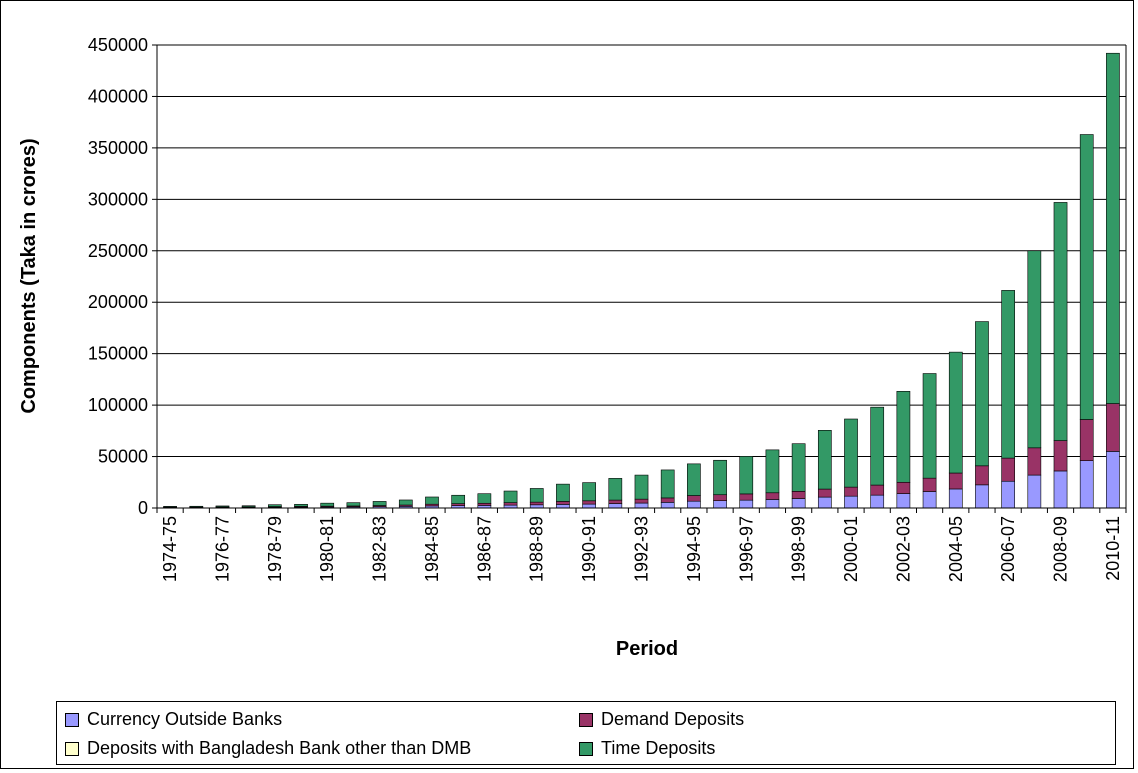 This screenshot has width=1138, height=773. I want to click on x-tick-label: 1980-81, so click(327, 549).